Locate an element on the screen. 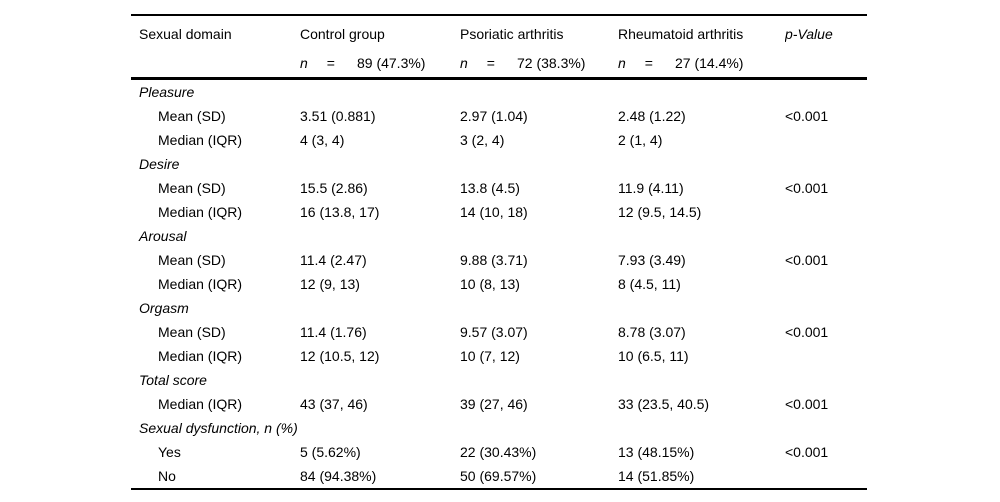 This screenshot has width=1000, height=502. data-row: Yes 5 (5.62%) 22 (30.43%) 13 (48.15%) <0.001 is located at coordinates (499, 452).